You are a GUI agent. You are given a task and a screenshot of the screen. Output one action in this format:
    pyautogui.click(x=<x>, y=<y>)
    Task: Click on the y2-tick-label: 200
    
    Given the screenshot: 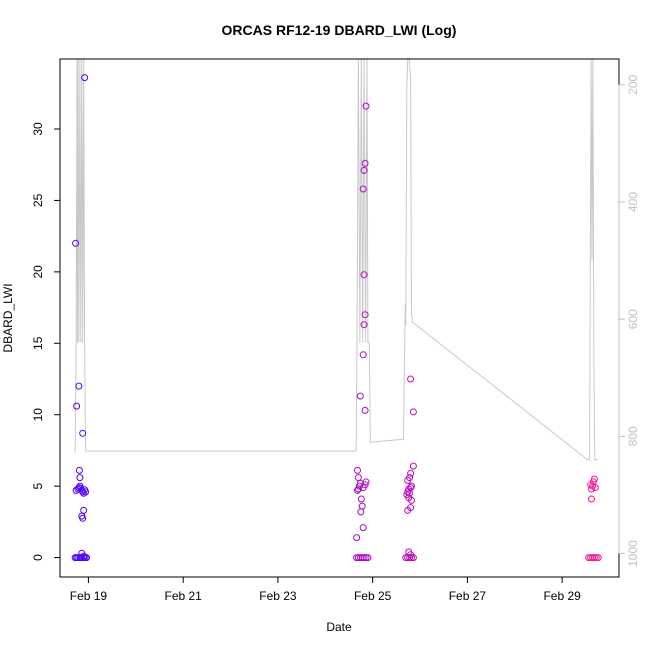 What is the action you would take?
    pyautogui.click(x=633, y=84)
    